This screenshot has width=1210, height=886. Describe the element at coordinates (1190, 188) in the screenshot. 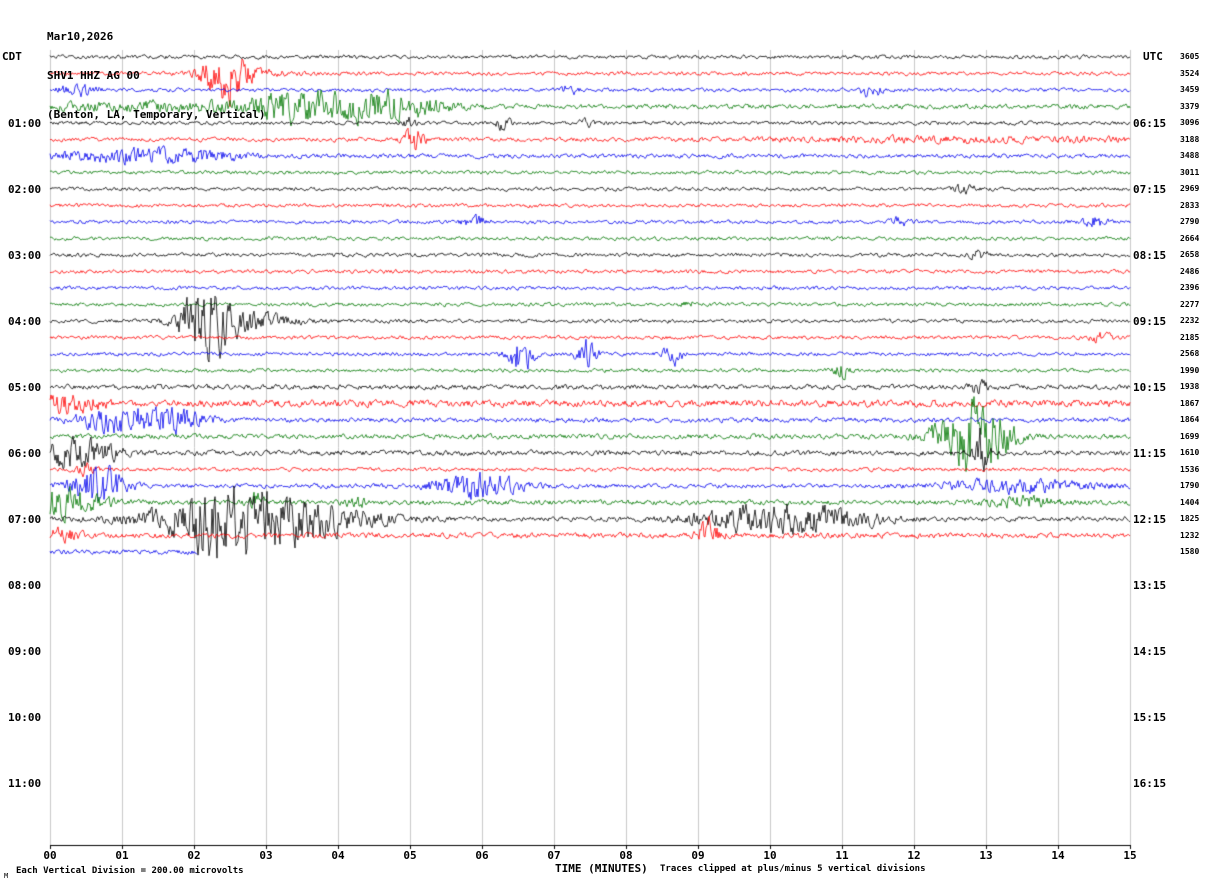

I see `amplitude-value: 2969` at that location.